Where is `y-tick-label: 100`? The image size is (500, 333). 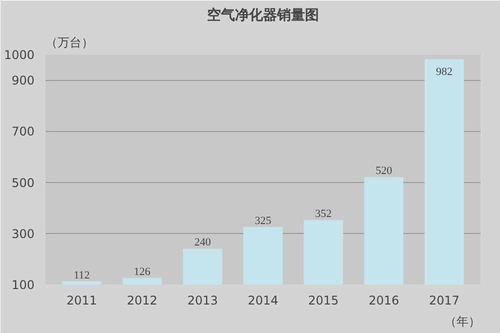 y-tick-label: 100 is located at coordinates (23, 285).